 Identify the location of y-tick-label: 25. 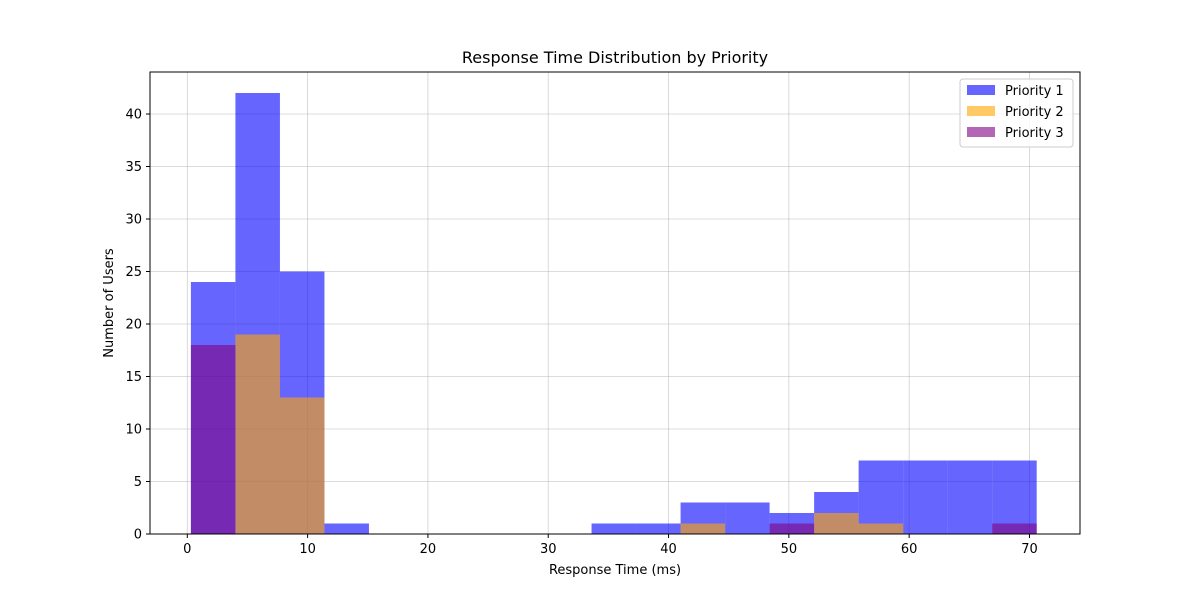
(133, 272).